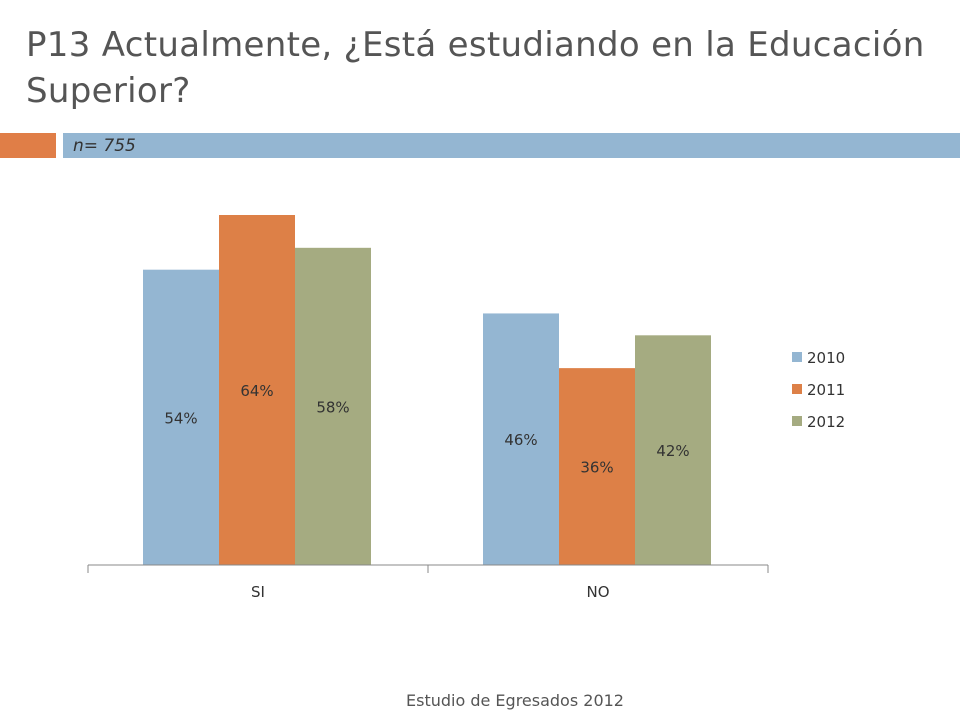  I want to click on bar-si-2012, so click(333, 406).